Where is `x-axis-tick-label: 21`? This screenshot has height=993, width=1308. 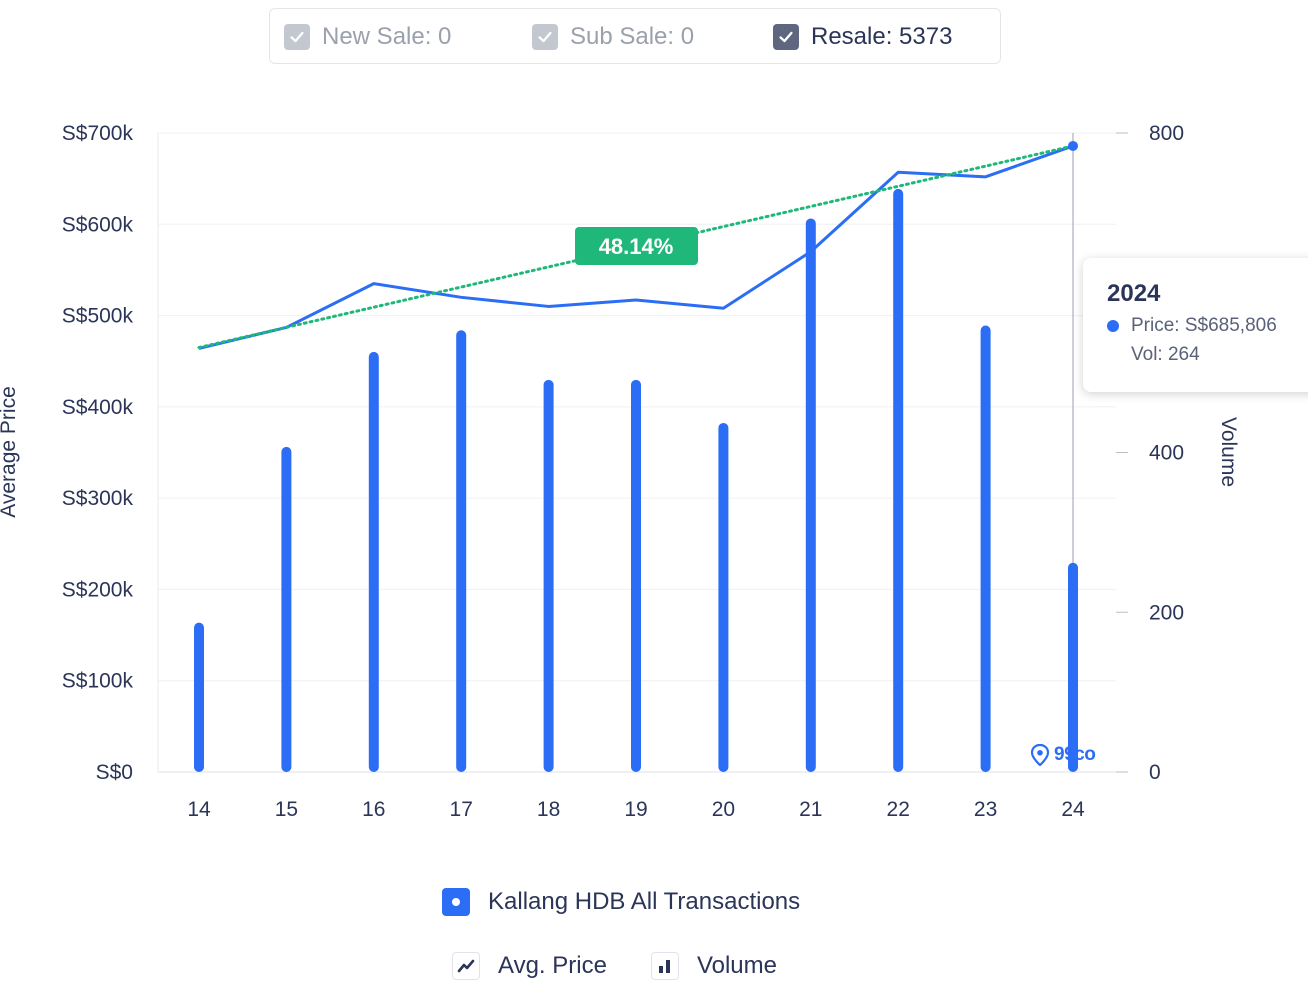 x-axis-tick-label: 21 is located at coordinates (810, 809).